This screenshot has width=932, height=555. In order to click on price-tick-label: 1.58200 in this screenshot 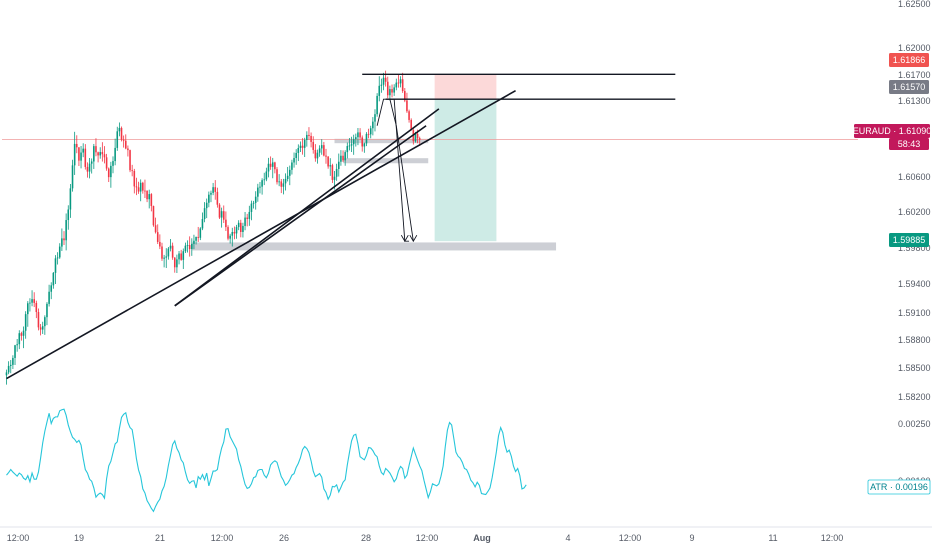, I will do `click(914, 397)`.